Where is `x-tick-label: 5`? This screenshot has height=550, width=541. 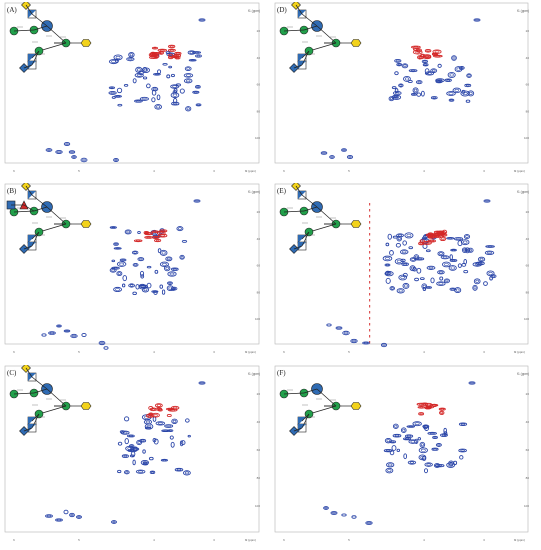
x-tick-label: 5 is located at coordinates (349, 540).